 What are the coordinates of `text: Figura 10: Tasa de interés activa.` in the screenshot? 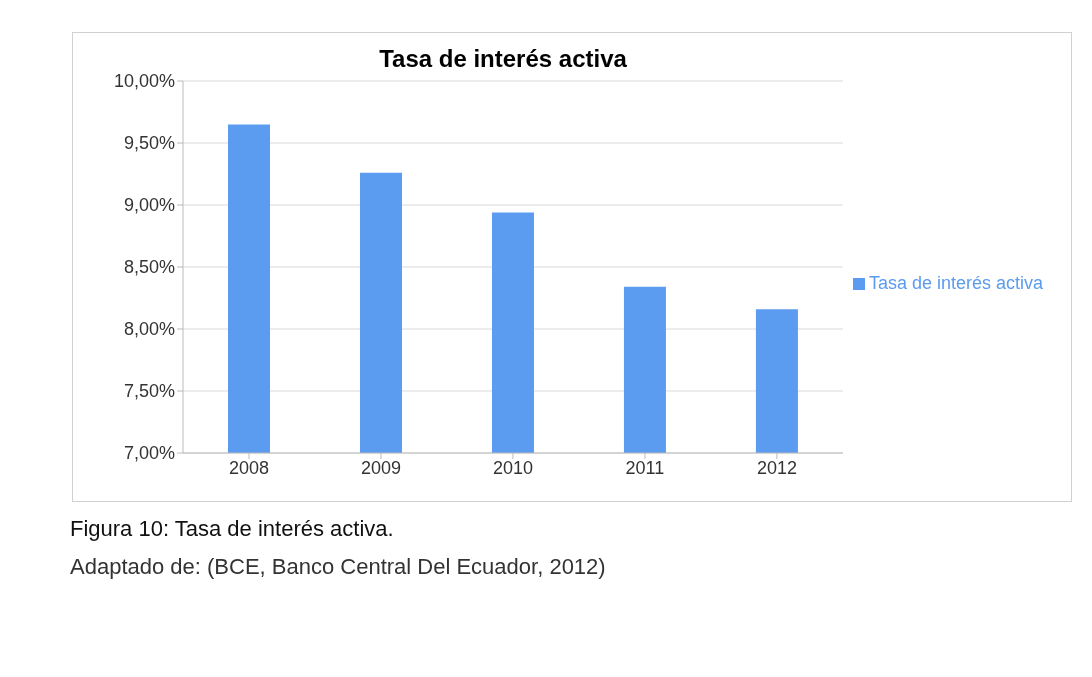 It's located at (232, 529).